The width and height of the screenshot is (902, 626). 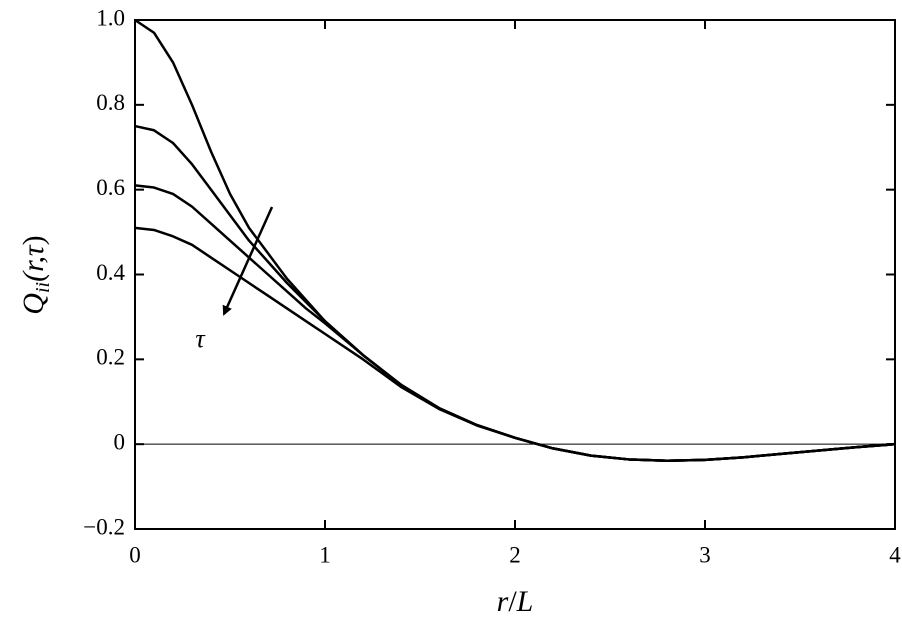 I want to click on y-tick-label: 1.0, so click(x=110, y=17).